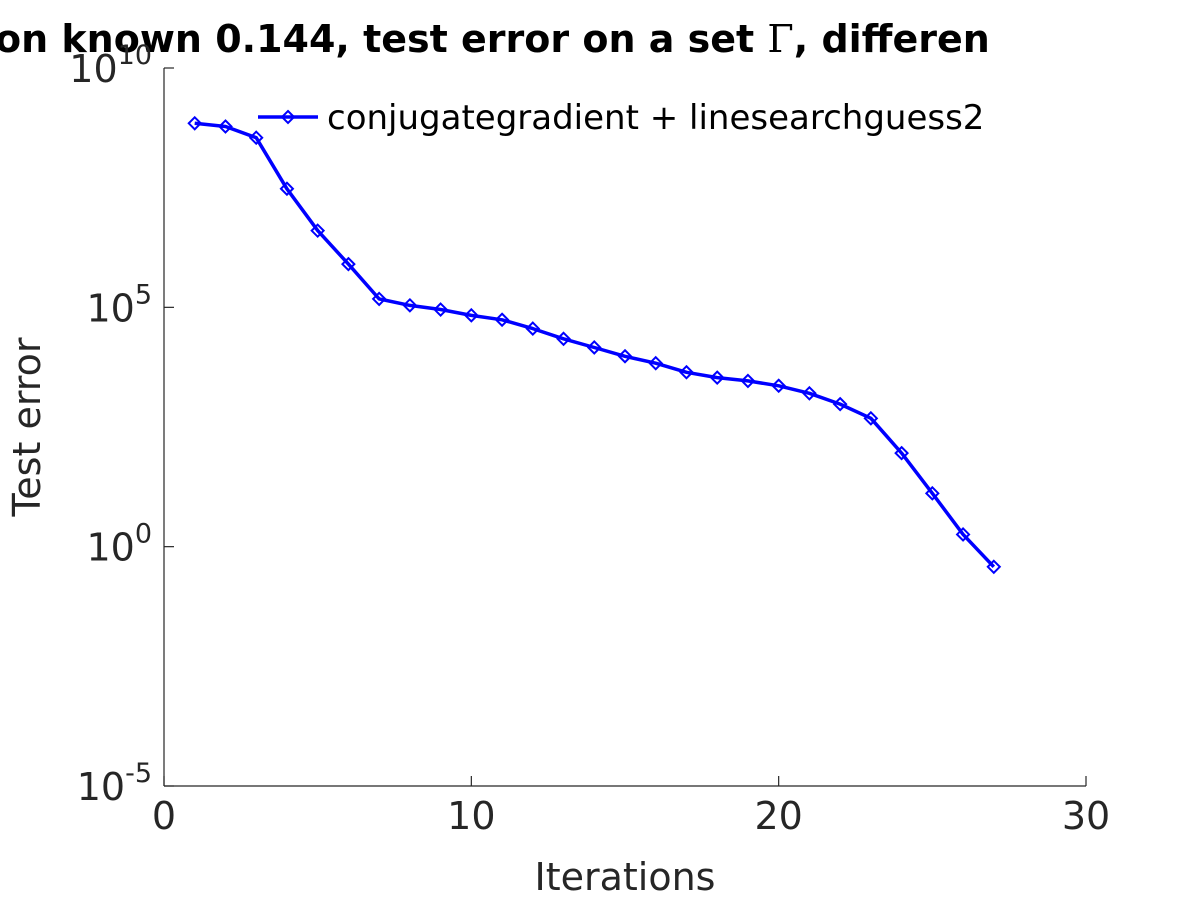 This screenshot has width=1200, height=900. What do you see at coordinates (655, 118) in the screenshot?
I see `legend-label: conjugategradient + linesearchguess2` at bounding box center [655, 118].